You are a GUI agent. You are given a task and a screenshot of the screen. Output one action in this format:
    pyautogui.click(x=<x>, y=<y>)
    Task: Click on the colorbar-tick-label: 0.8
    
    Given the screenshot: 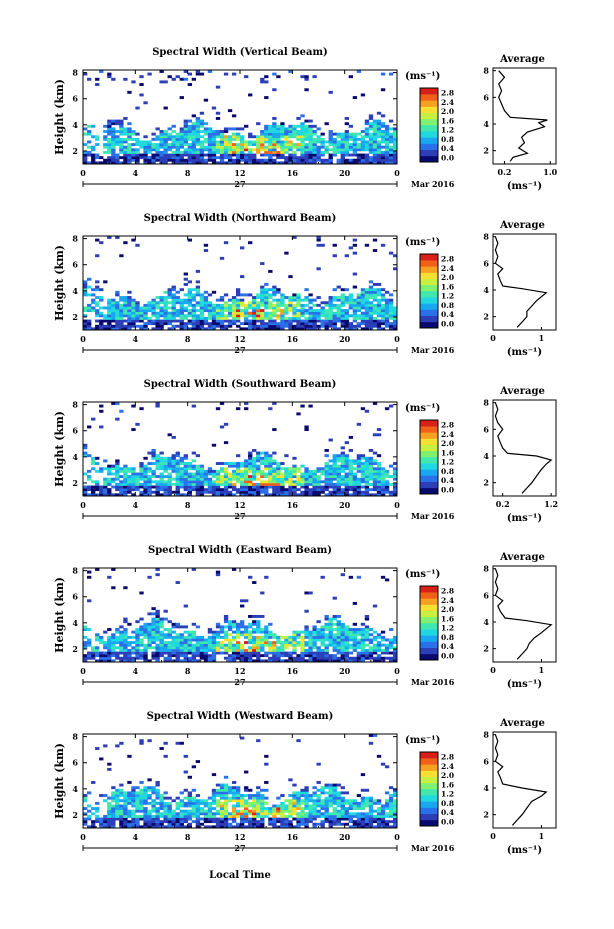 What is the action you would take?
    pyautogui.click(x=447, y=637)
    